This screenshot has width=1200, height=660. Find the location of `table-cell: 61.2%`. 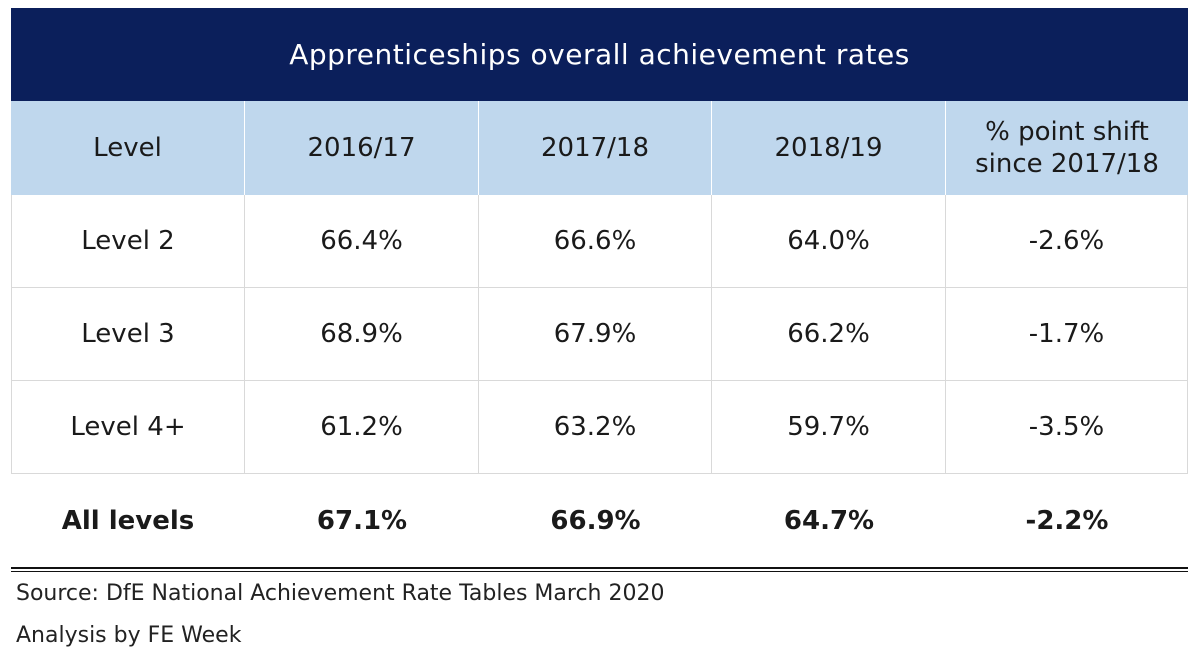

table-cell: 61.2% is located at coordinates (362, 427).